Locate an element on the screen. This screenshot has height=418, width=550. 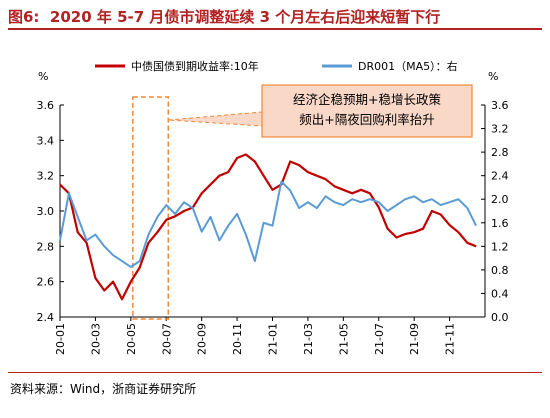
x-tick-label: 20-09 is located at coordinates (202, 339).